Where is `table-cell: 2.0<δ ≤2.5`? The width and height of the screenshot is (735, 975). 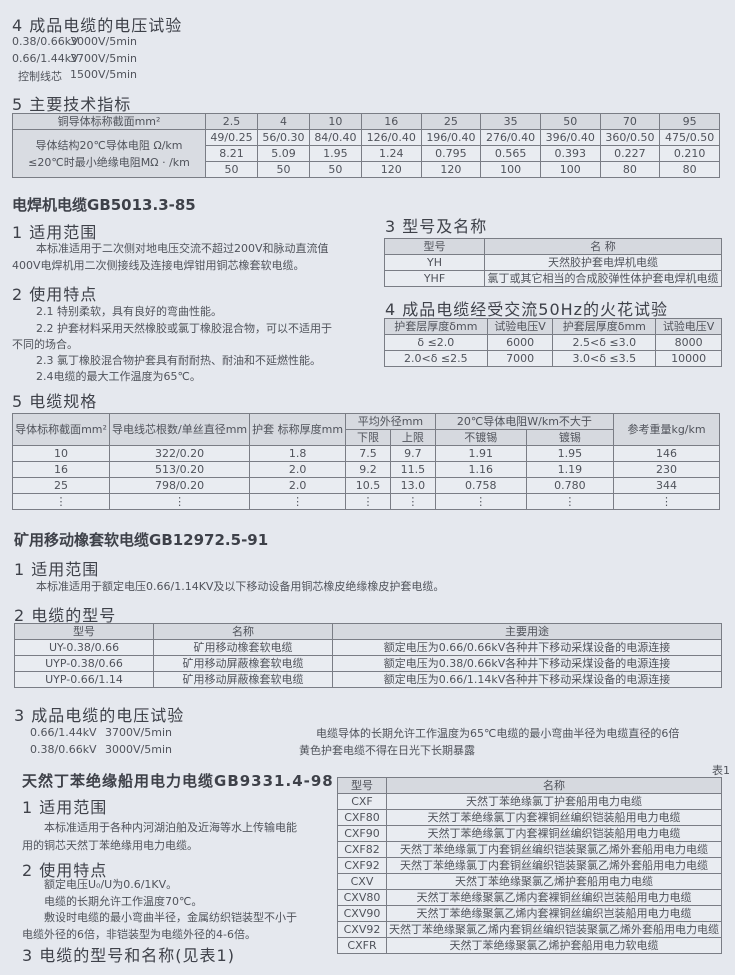
table-cell: 2.0<δ ≤2.5 is located at coordinates (436, 358).